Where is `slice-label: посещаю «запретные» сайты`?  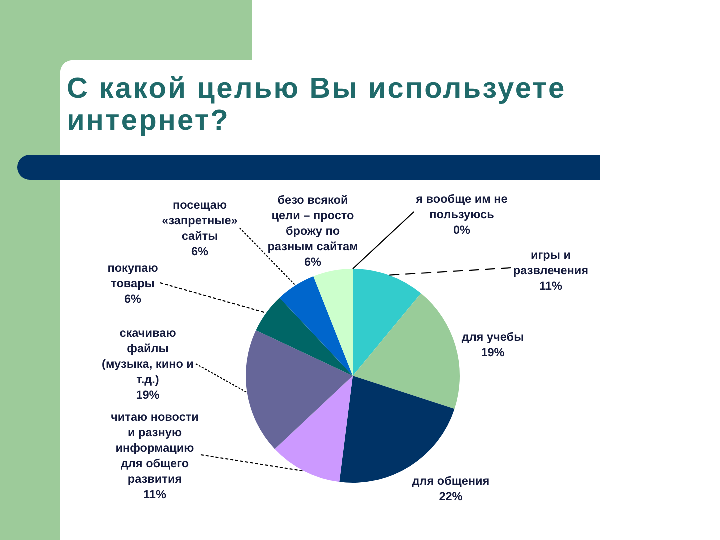
slice-label: посещаю «запретные» сайты is located at coordinates (200, 220).